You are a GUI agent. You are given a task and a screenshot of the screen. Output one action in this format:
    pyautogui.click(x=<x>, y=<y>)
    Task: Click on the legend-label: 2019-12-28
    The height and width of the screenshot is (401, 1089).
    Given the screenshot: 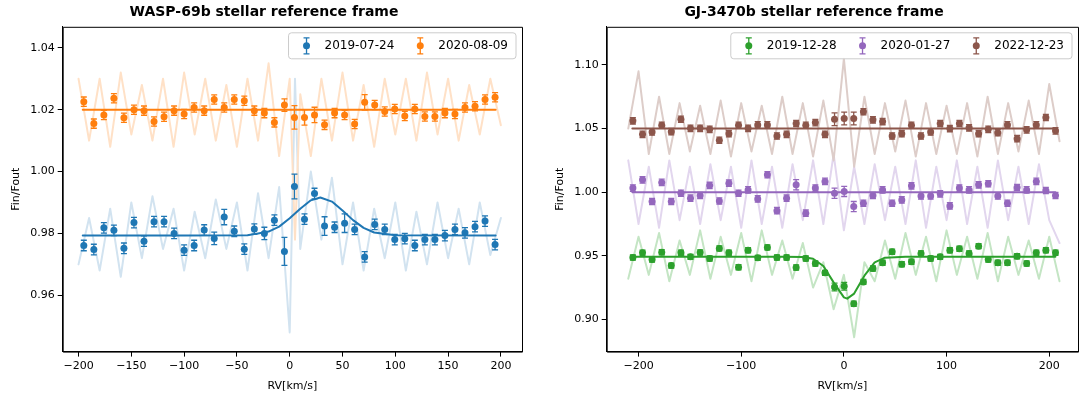 What is the action you would take?
    pyautogui.click(x=801, y=44)
    